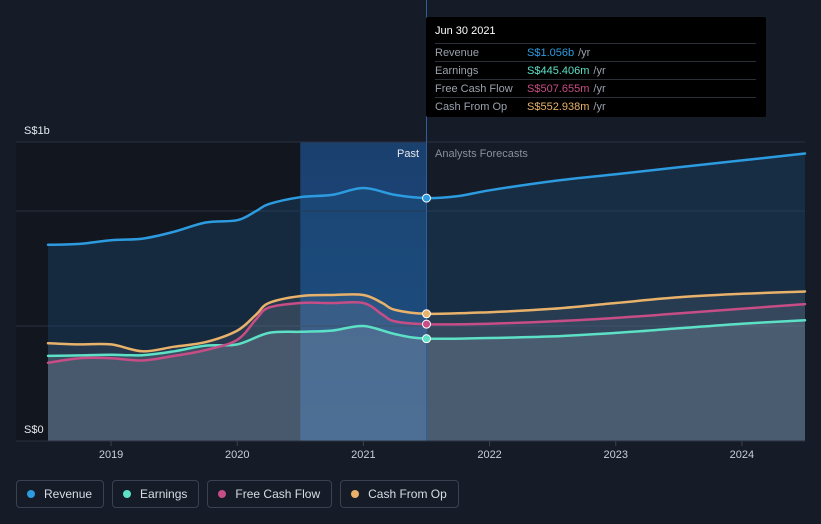 Image resolution: width=821 pixels, height=524 pixels. Describe the element at coordinates (68, 494) in the screenshot. I see `legend-label: Revenue` at that location.